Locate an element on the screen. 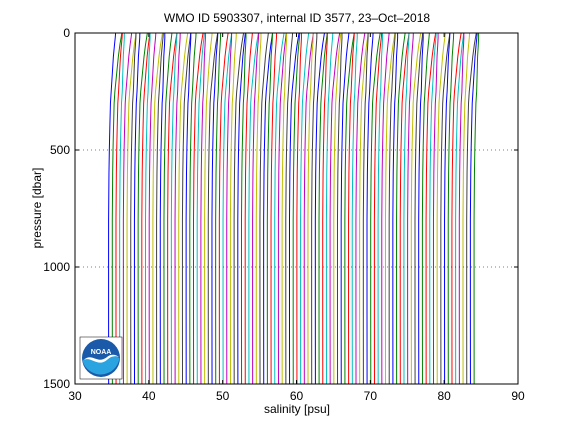  x-tick-label: 40 is located at coordinates (149, 396).